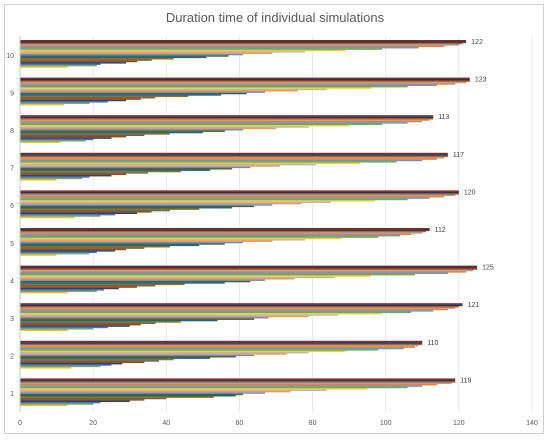 Image resolution: width=550 pixels, height=440 pixels. What do you see at coordinates (10, 56) in the screenshot?
I see `y-tick-label: 10` at bounding box center [10, 56].